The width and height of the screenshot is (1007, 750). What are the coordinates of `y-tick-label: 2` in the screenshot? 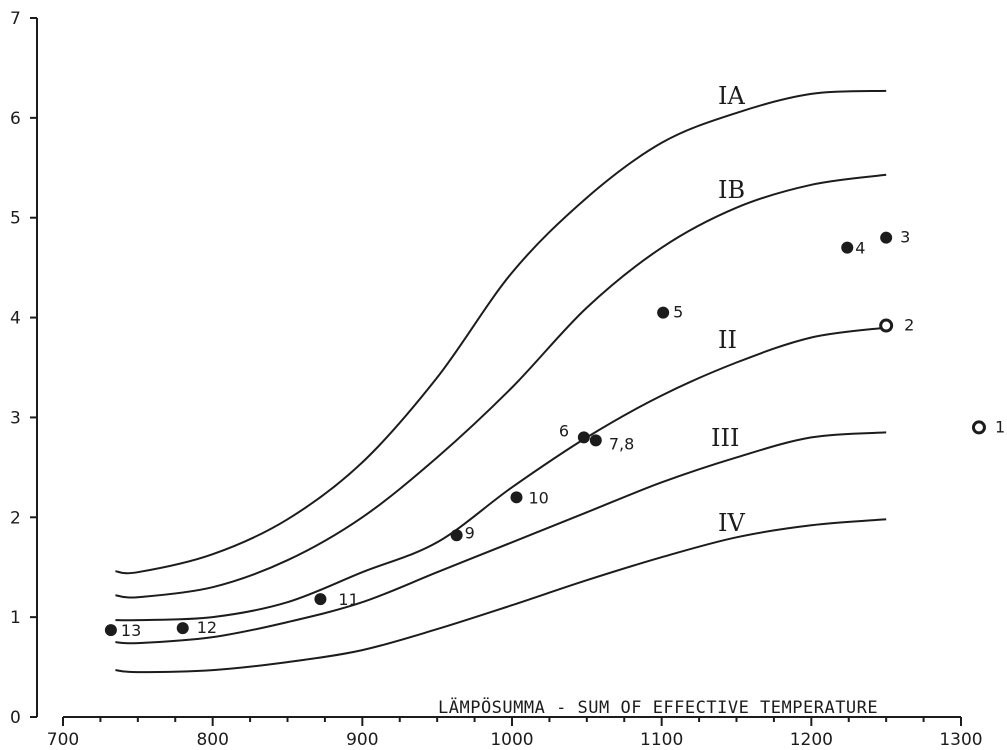 It's located at (15, 518).